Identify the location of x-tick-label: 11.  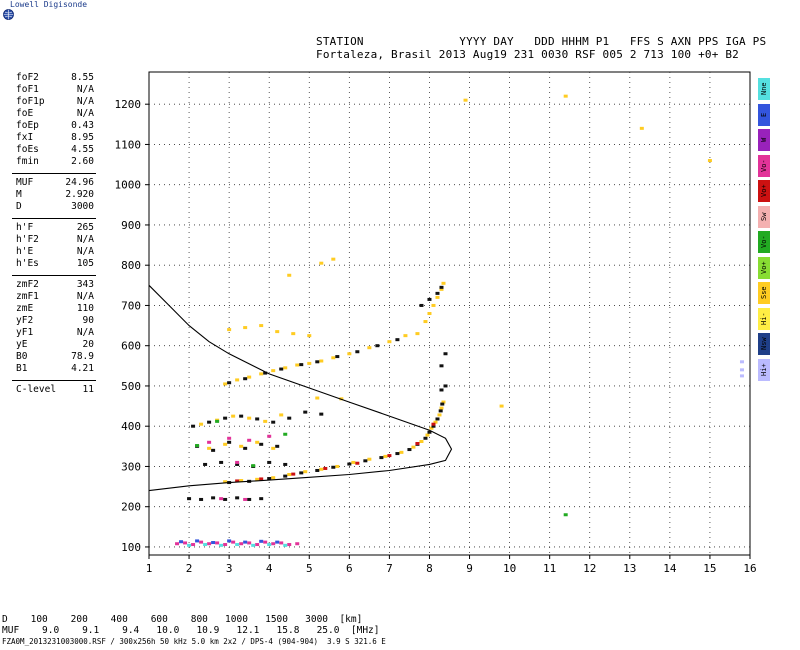
(549, 568).